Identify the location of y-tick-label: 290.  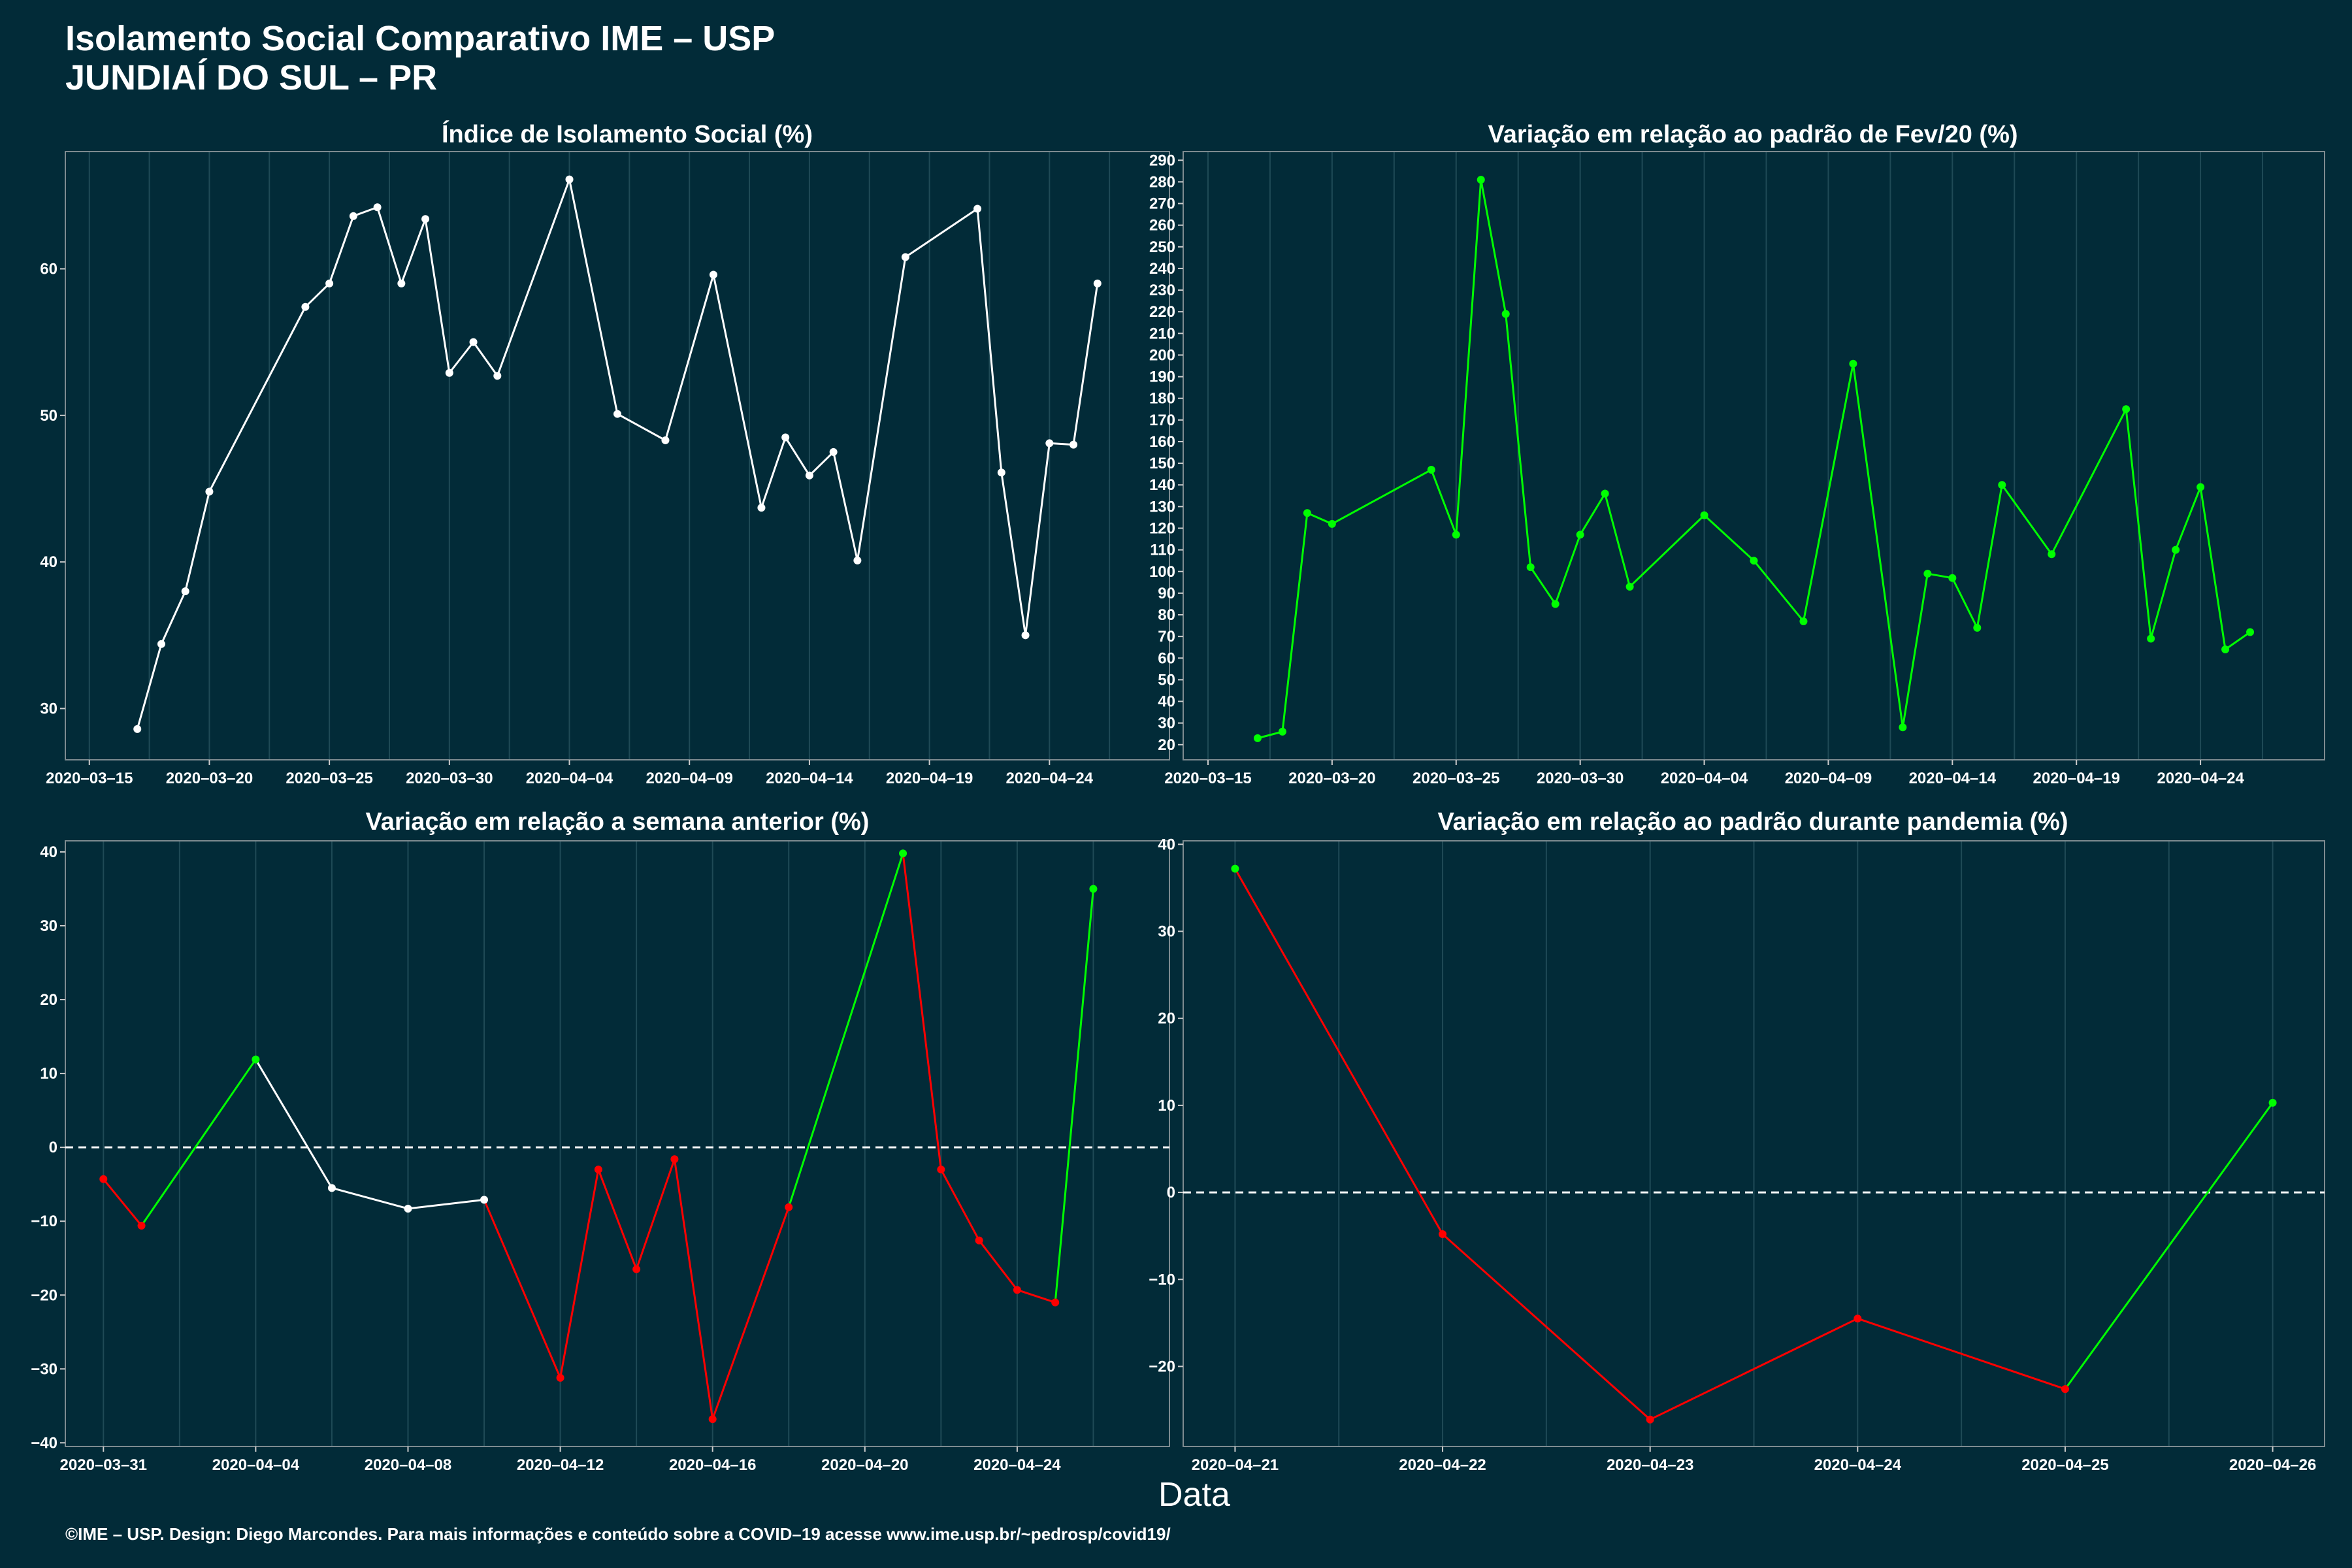
(1162, 160).